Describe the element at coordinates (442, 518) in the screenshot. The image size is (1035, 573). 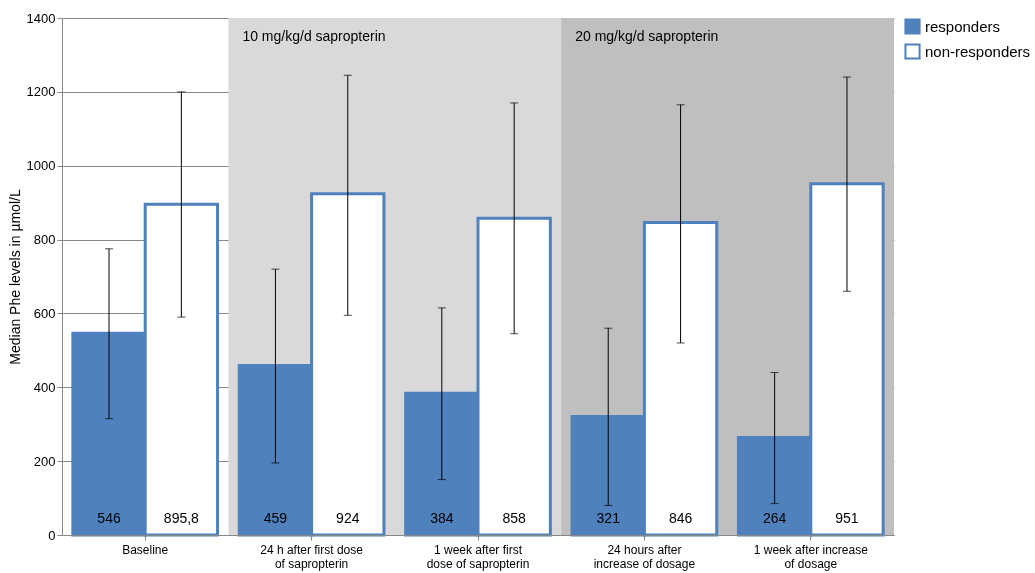
I see `data-label: 384` at that location.